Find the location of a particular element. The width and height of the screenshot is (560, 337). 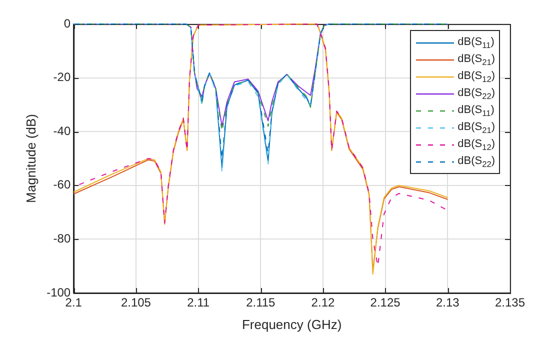

x-tick-label: 2.13 is located at coordinates (448, 303).